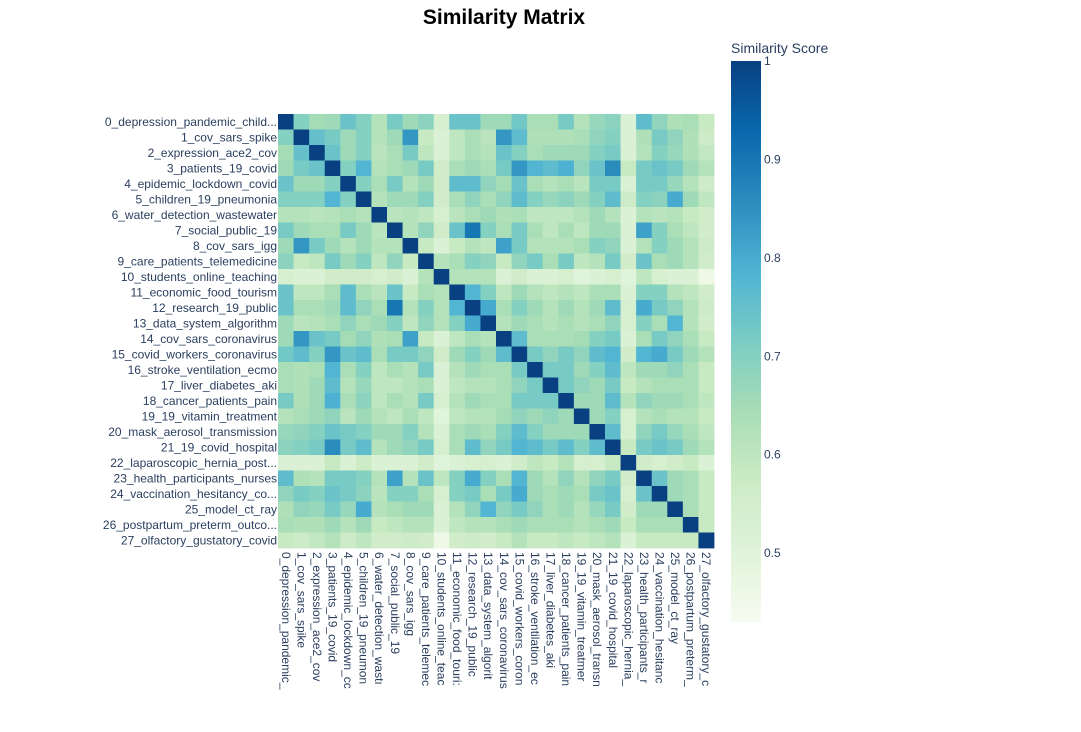 Image resolution: width=1081 pixels, height=732 pixels. I want to click on y-tick-label: 8_cov_sars_igg, so click(235, 246).